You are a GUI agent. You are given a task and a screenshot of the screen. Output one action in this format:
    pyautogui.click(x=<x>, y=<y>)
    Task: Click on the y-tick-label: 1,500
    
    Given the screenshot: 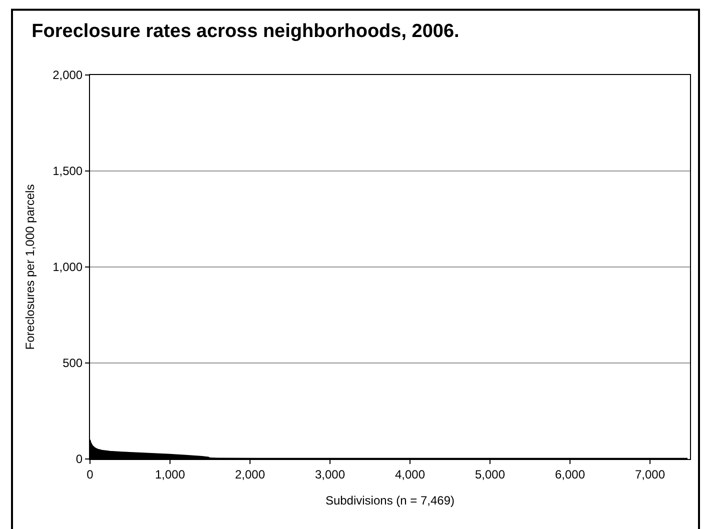 What is the action you would take?
    pyautogui.click(x=67, y=171)
    